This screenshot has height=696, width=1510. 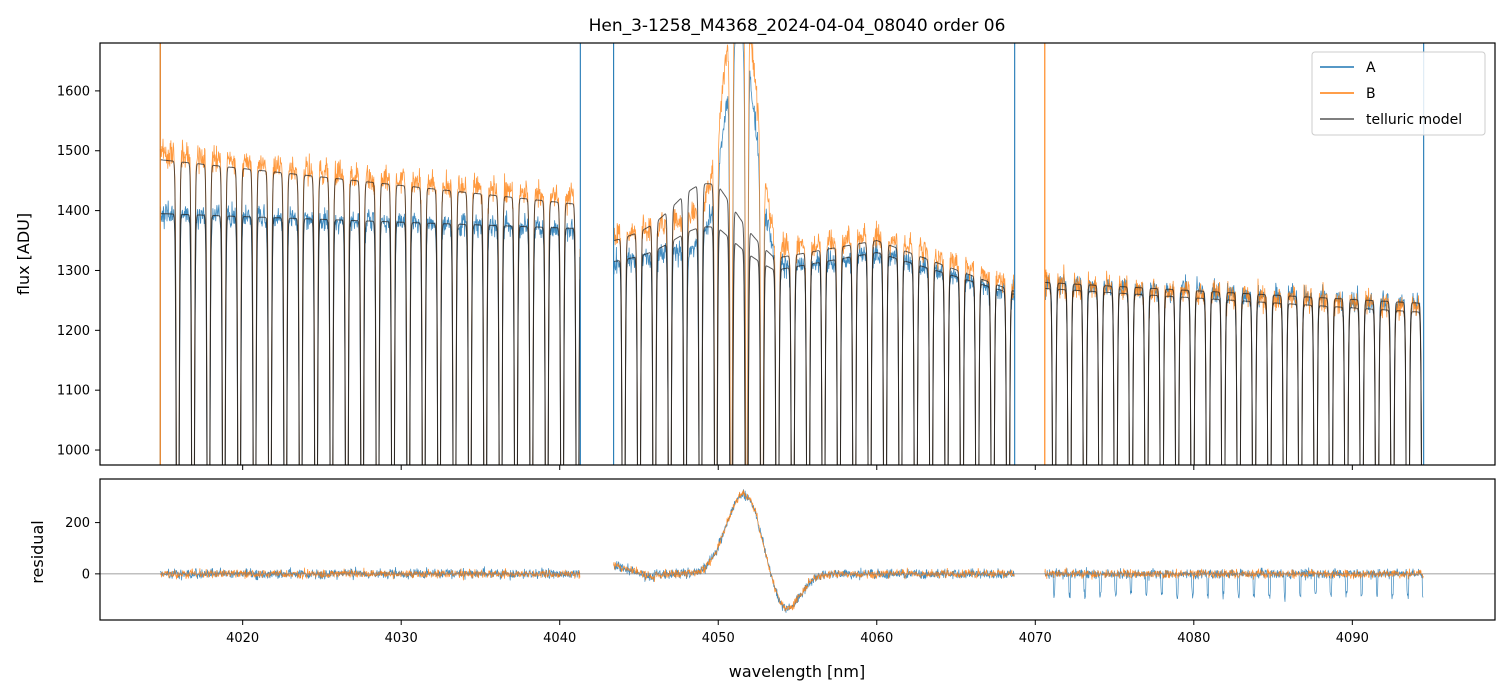 What do you see at coordinates (797, 633) in the screenshot?
I see `bottom-x-ticks: 4020 4030 4040 4050 4060 4070 4080 4090` at bounding box center [797, 633].